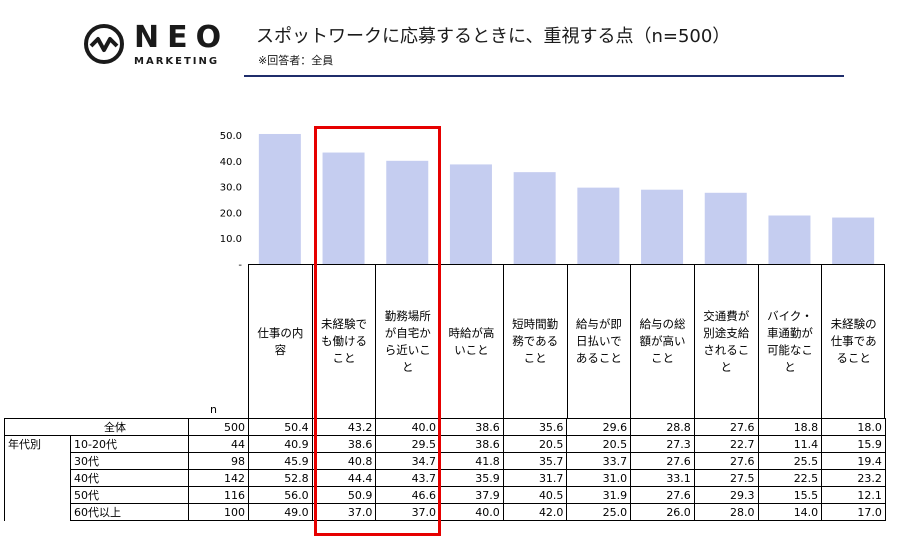  What do you see at coordinates (344, 461) in the screenshot?
I see `value-cell: 40.8` at bounding box center [344, 461].